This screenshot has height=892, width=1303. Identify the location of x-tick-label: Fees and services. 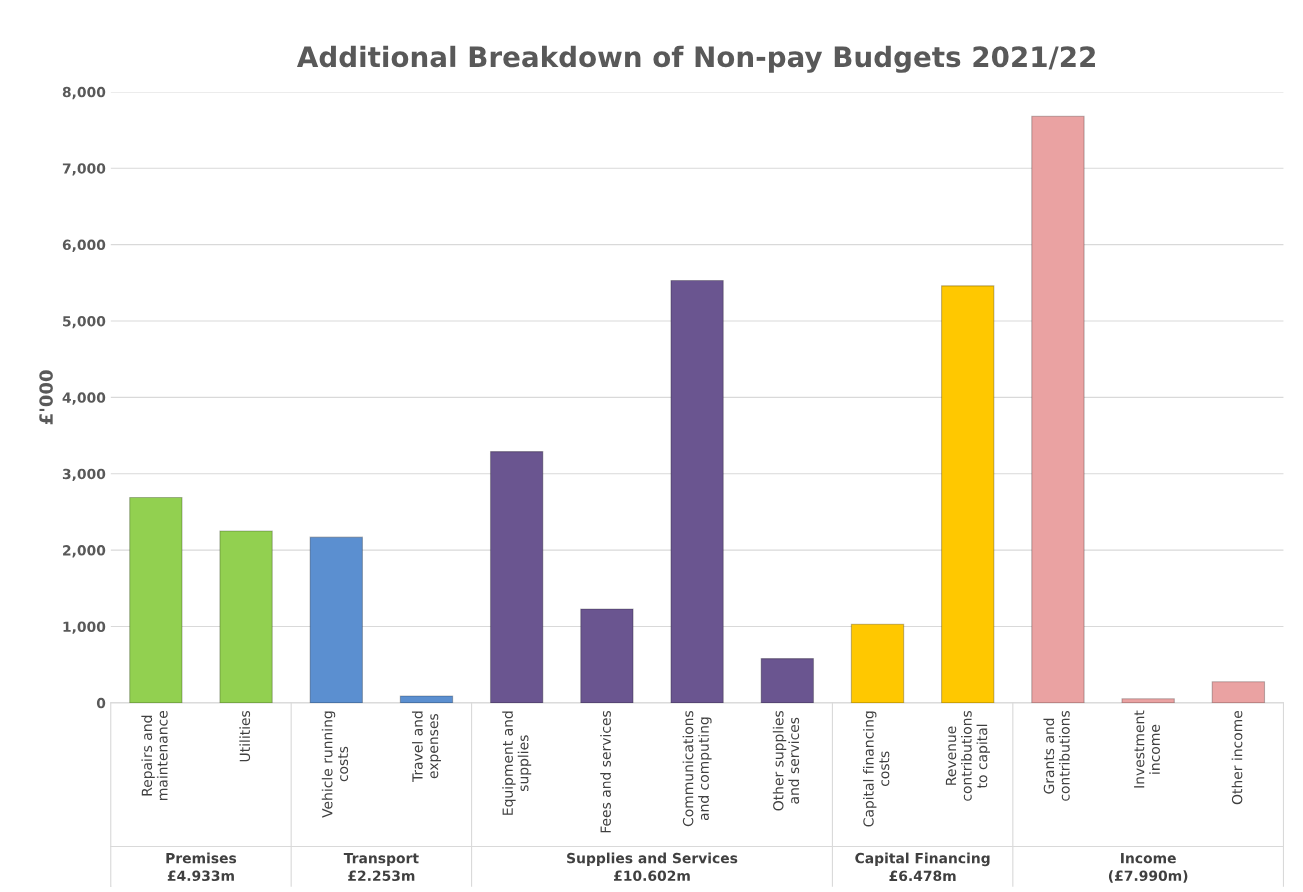
(605, 771).